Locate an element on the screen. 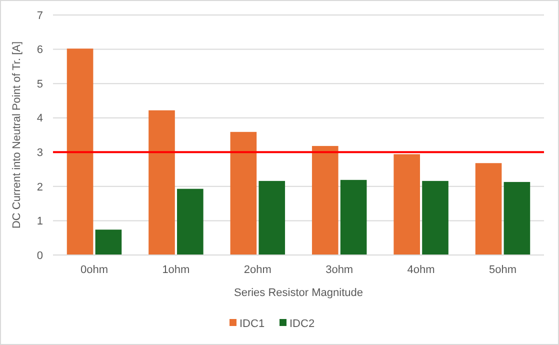 The height and width of the screenshot is (345, 559). x-tick-label: 2ohm is located at coordinates (258, 270).